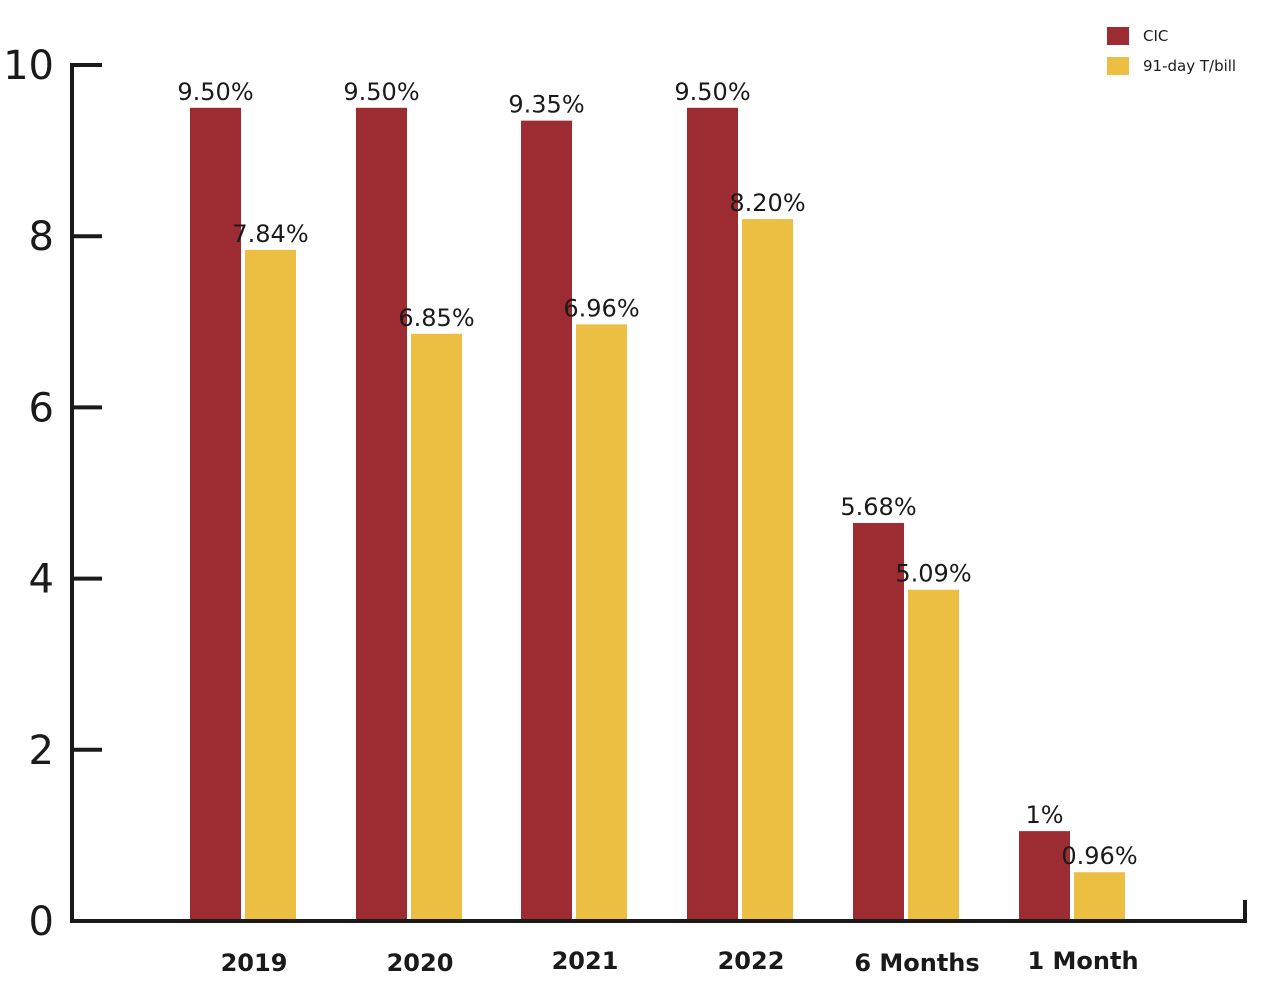 The width and height of the screenshot is (1288, 992). Describe the element at coordinates (420, 963) in the screenshot. I see `x-tick-label: 2020` at that location.